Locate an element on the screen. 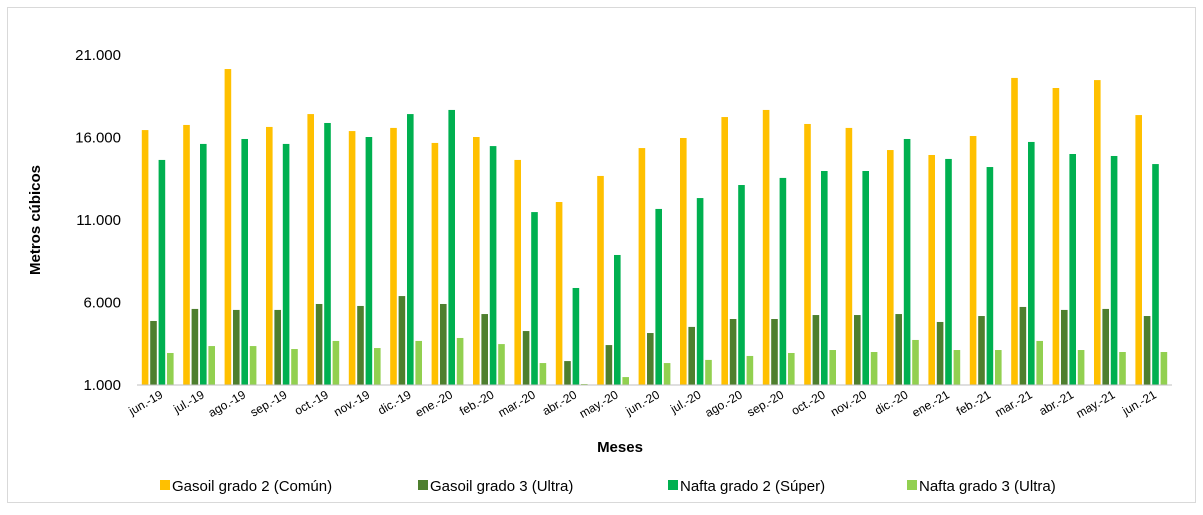 Image resolution: width=1203 pixels, height=515 pixels. y-tick-label: 1.000 is located at coordinates (102, 385).